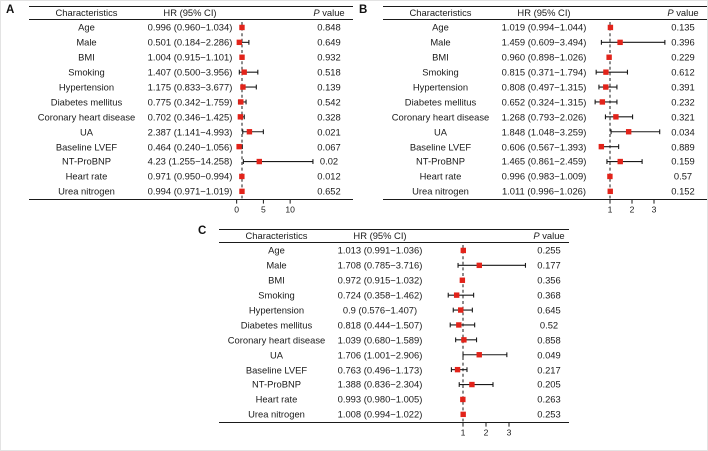  I want to click on hr-ci-value: 0.652 (0.324−1.315), so click(544, 102).